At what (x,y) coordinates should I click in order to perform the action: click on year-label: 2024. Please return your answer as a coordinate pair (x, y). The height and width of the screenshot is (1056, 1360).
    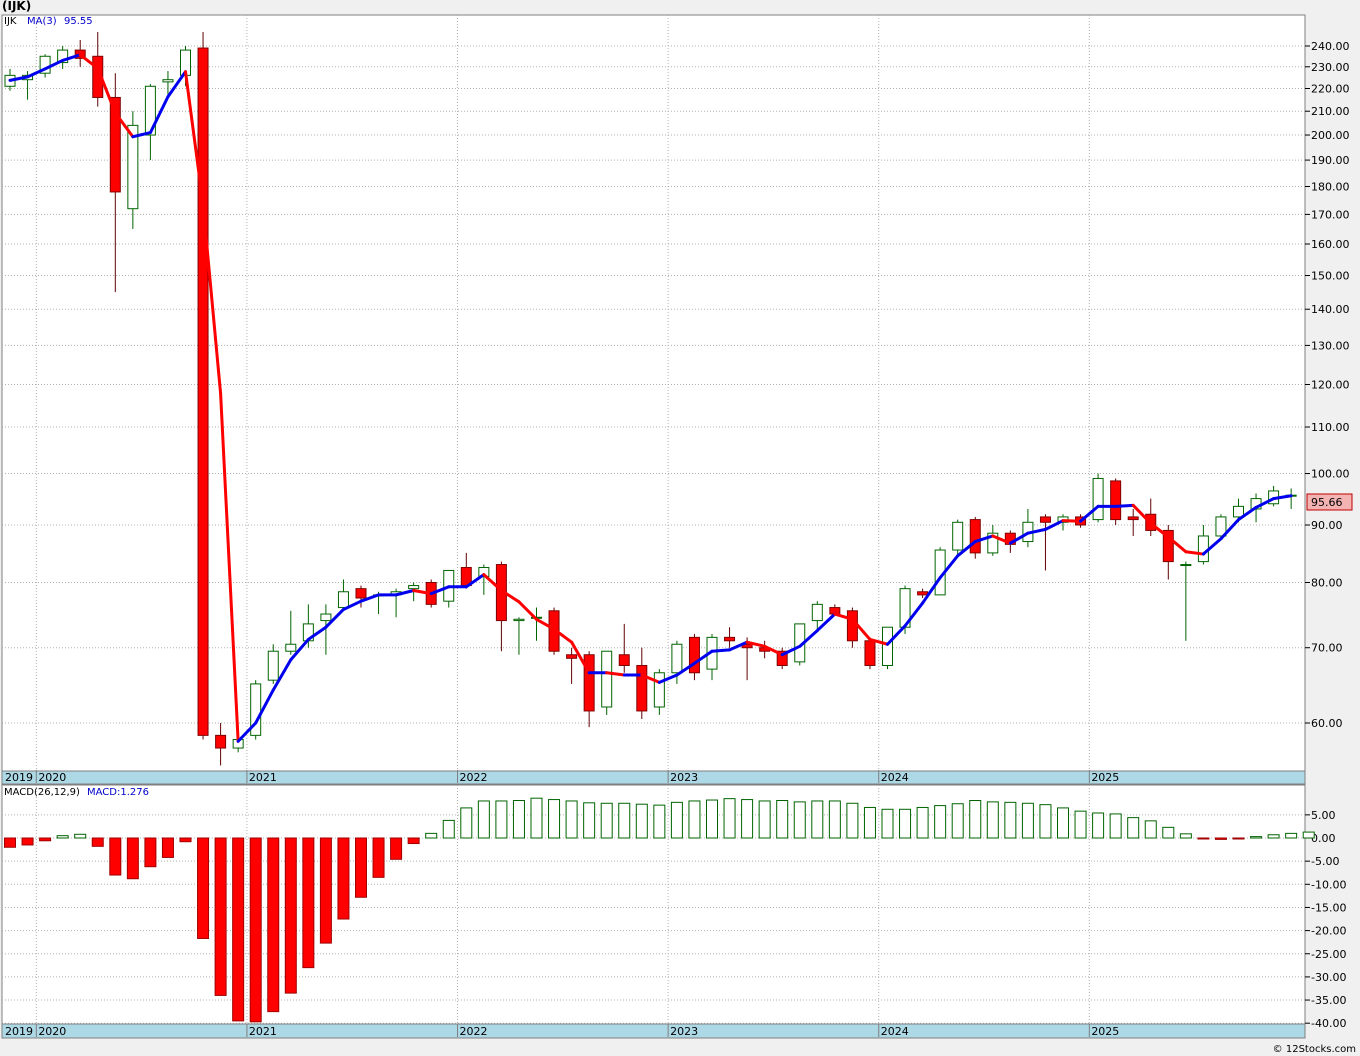
    Looking at the image, I should click on (895, 777).